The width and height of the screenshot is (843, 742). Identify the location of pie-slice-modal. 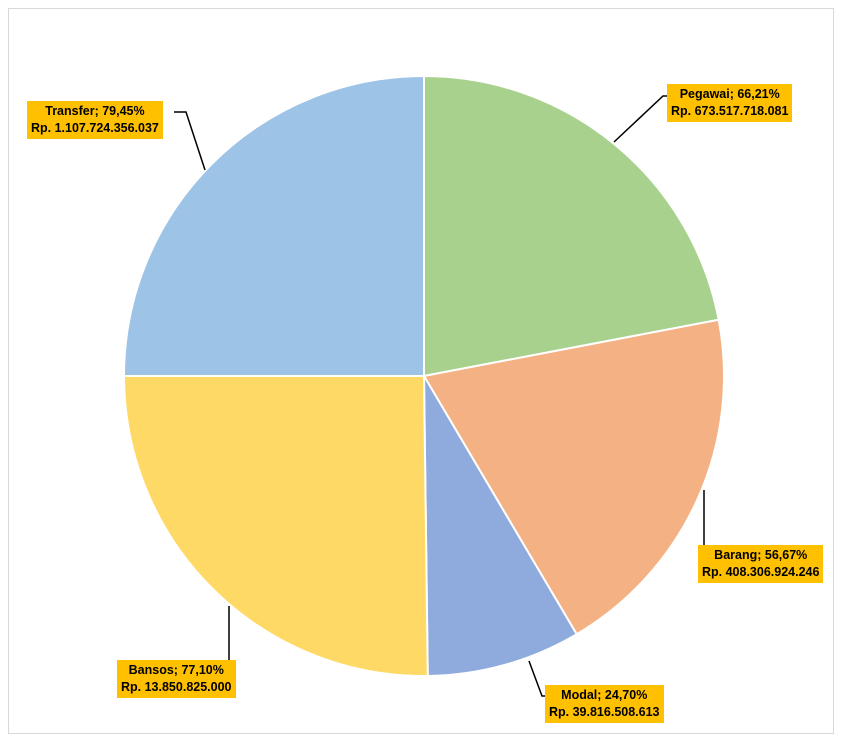
(500, 524).